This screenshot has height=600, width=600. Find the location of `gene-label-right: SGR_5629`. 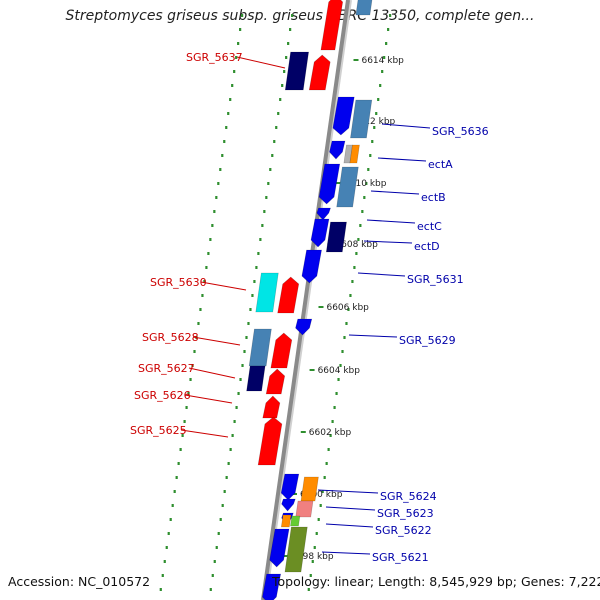

gene-label-right: SGR_5629 is located at coordinates (427, 340).